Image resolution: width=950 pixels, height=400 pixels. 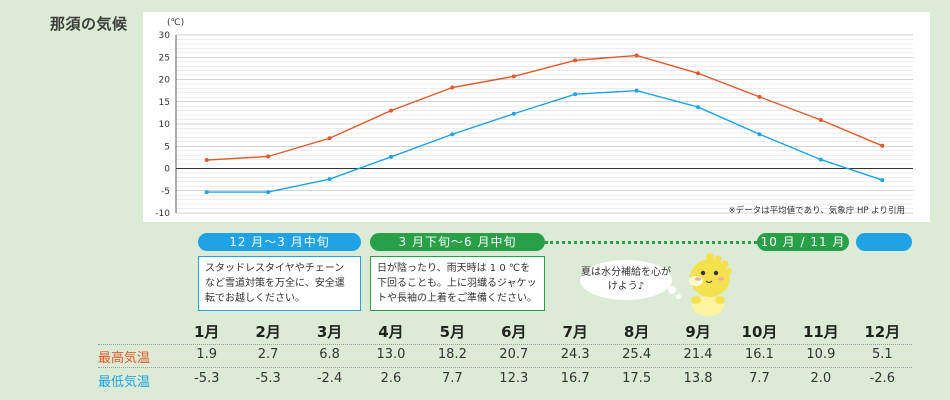 I want to click on y-tick-label: 0, so click(x=167, y=170).